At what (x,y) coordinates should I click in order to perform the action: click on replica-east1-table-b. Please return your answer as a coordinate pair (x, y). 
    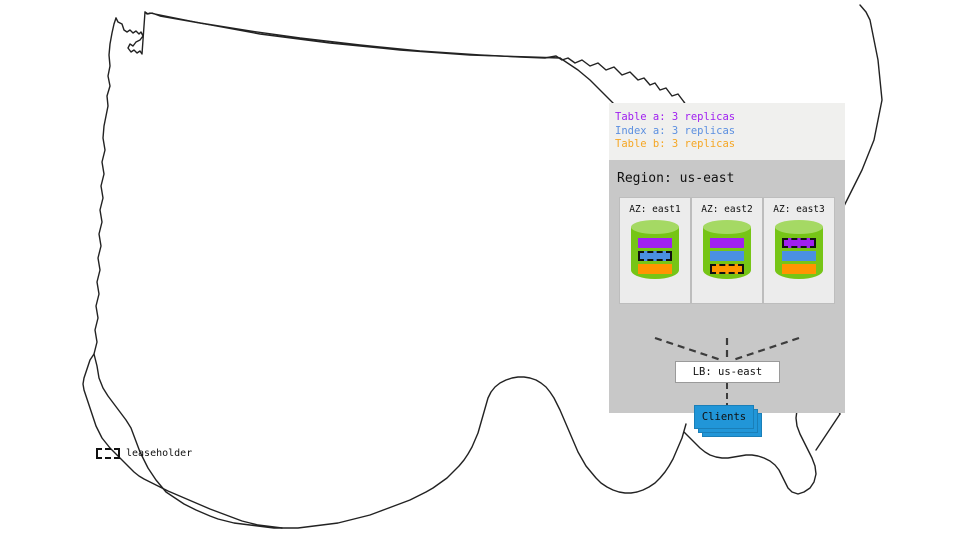
    Looking at the image, I should click on (655, 269).